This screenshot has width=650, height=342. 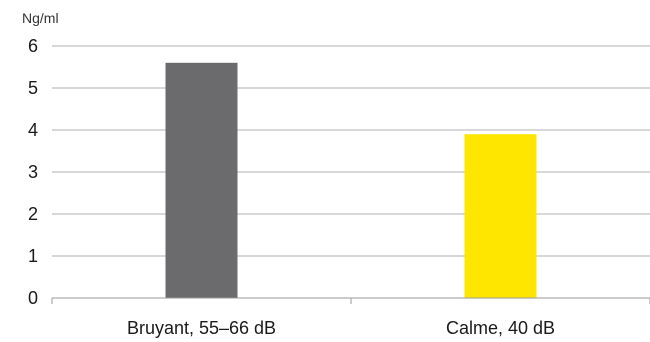 I want to click on x-axis, so click(x=350, y=300).